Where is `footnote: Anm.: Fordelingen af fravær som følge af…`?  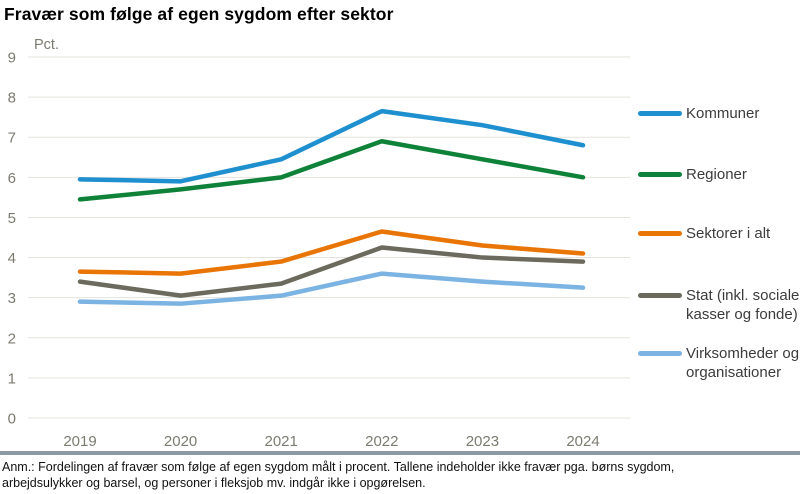 footnote: Anm.: Fordelingen af fravær som følge af… is located at coordinates (338, 475).